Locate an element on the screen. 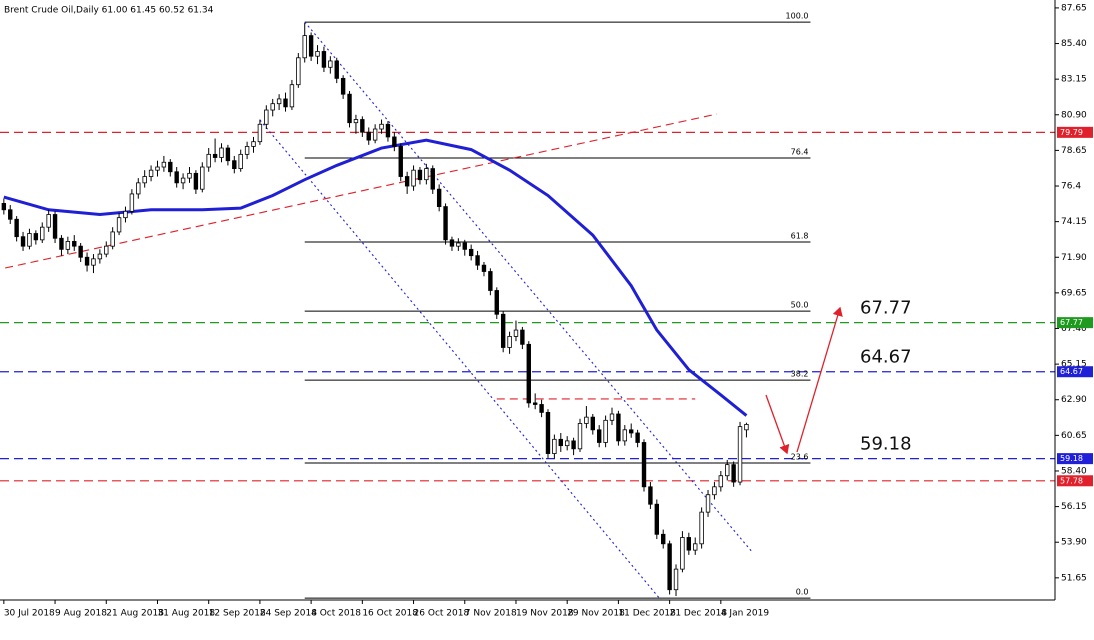 The image size is (1094, 640). fib-label: 100.0 is located at coordinates (797, 16).